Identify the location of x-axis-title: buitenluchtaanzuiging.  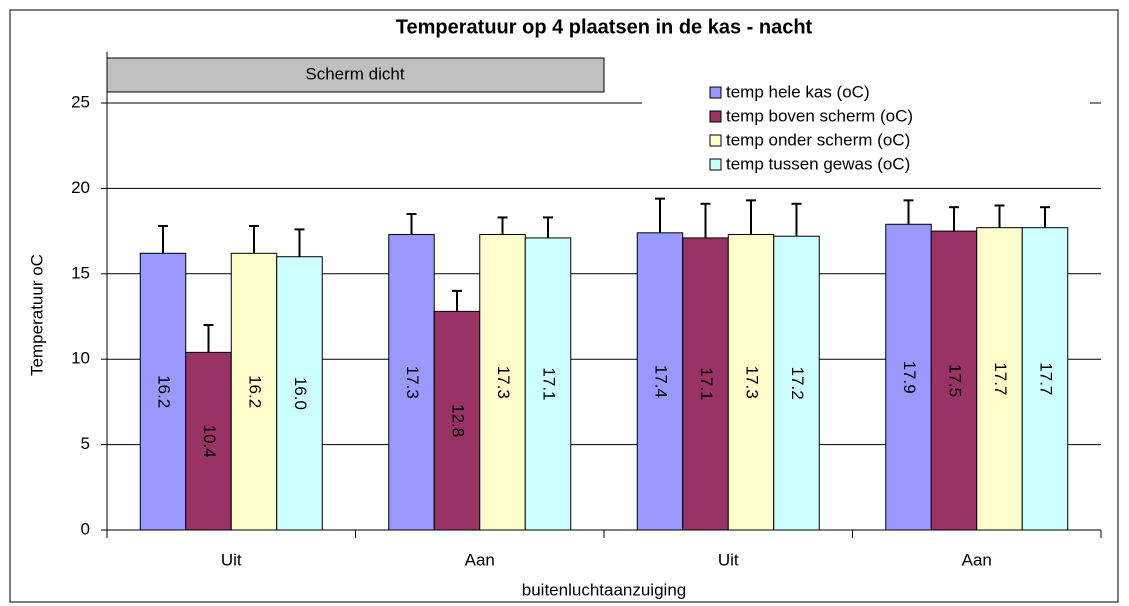
(604, 589).